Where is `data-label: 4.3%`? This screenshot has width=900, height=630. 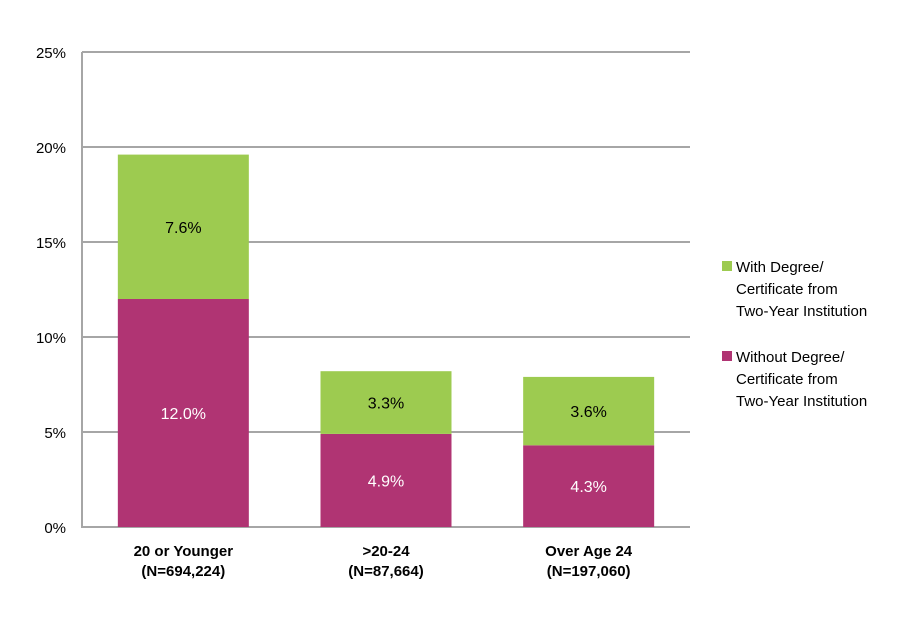 data-label: 4.3% is located at coordinates (588, 487).